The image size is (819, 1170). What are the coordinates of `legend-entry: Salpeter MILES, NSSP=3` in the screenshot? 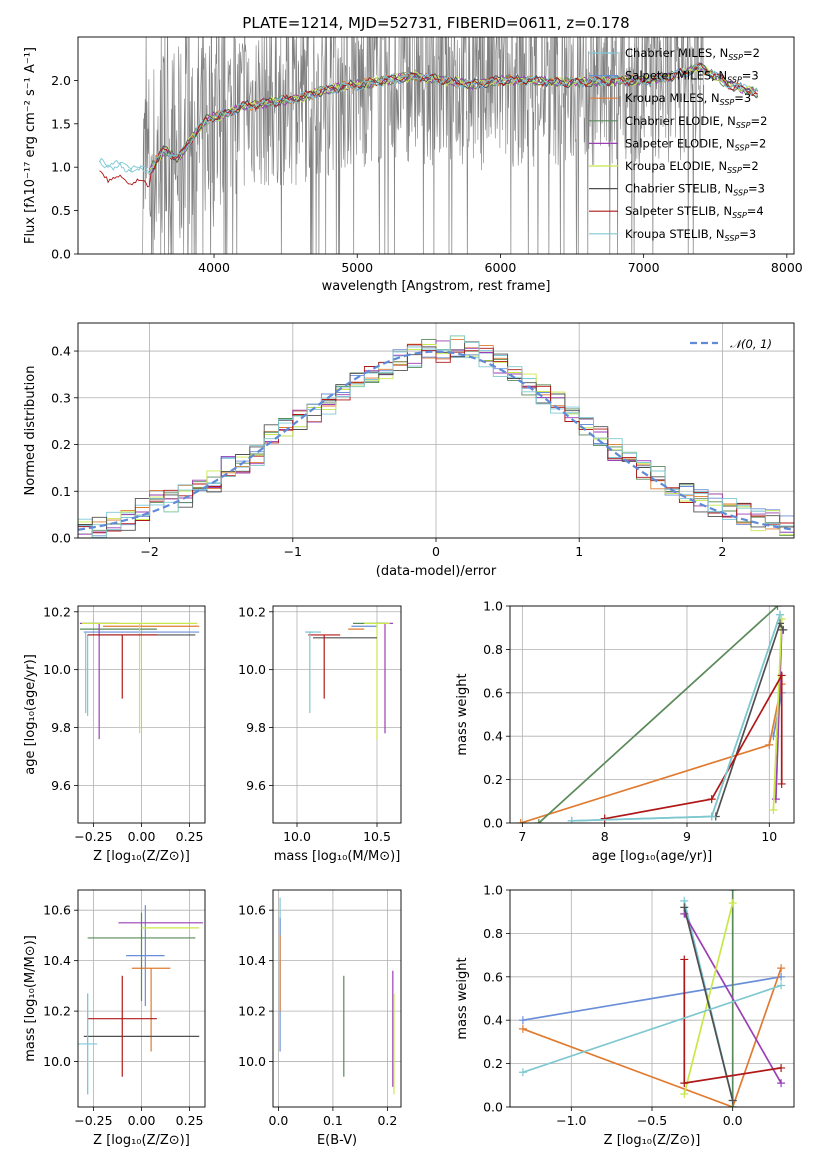 It's located at (692, 77).